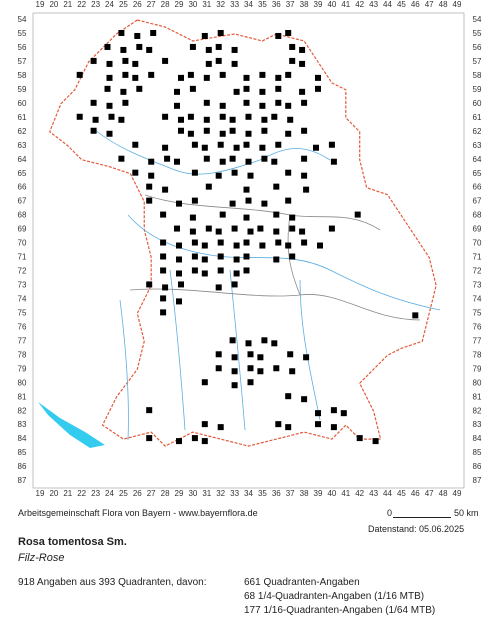  I want to click on column-label: 31, so click(206, 493).